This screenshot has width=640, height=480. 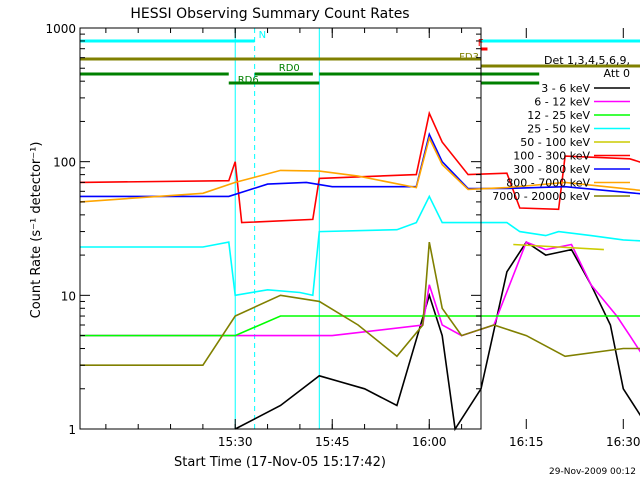 What do you see at coordinates (36, 230) in the screenshot?
I see `y-axis-label: Count Rate (s⁻¹ detector⁻¹)` at bounding box center [36, 230].